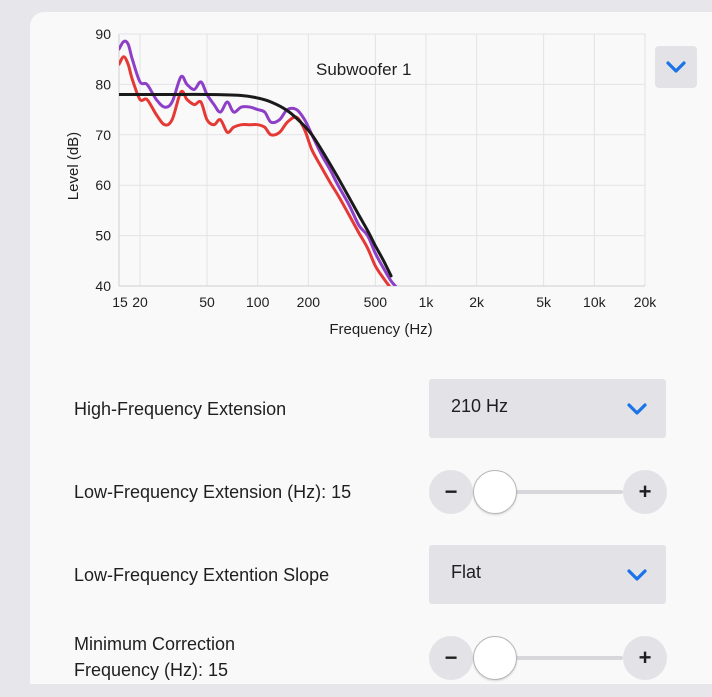 This screenshot has height=697, width=712. What do you see at coordinates (547, 574) in the screenshot?
I see `lf-slope-select: Flat` at bounding box center [547, 574].